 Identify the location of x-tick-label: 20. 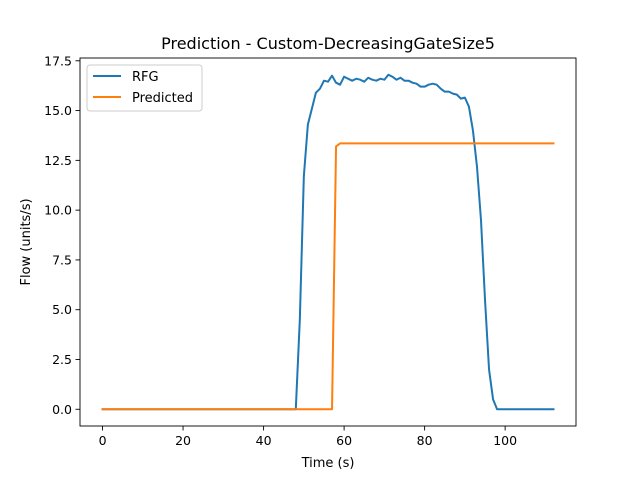
(183, 440).